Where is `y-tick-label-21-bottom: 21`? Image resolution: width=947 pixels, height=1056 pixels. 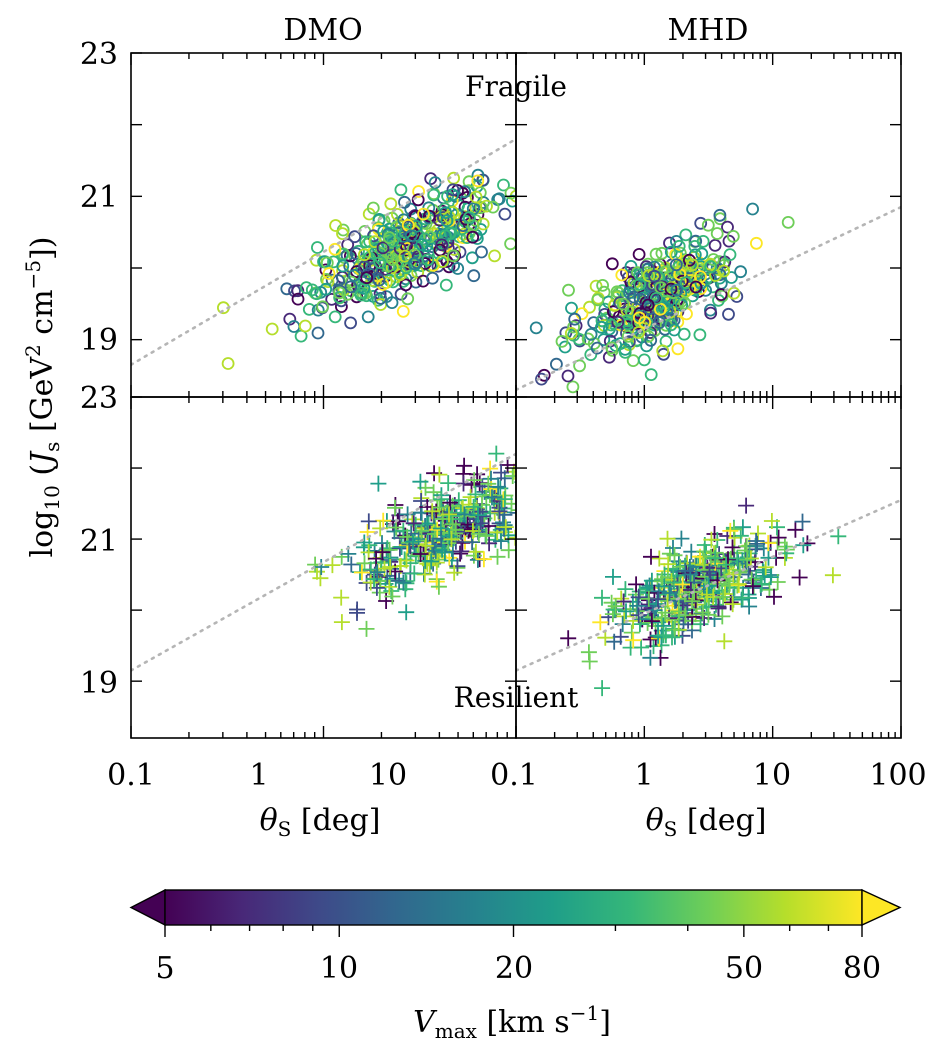 y-tick-label-21-bottom: 21 is located at coordinates (99, 541).